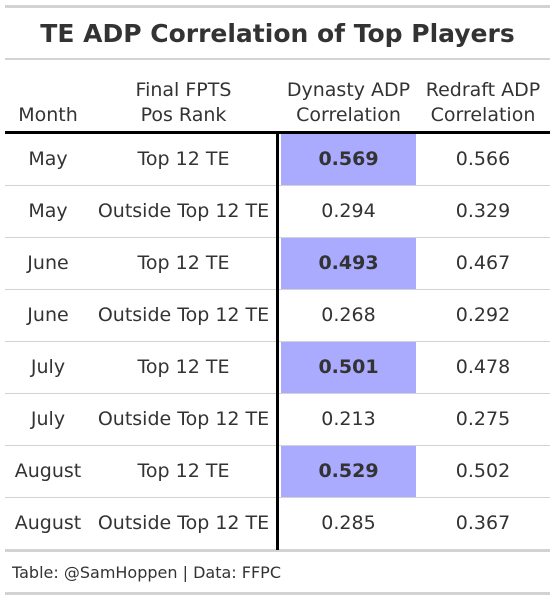 The image size is (555, 600). I want to click on header-rank: Final FPTS Pos Rank, so click(183, 97).